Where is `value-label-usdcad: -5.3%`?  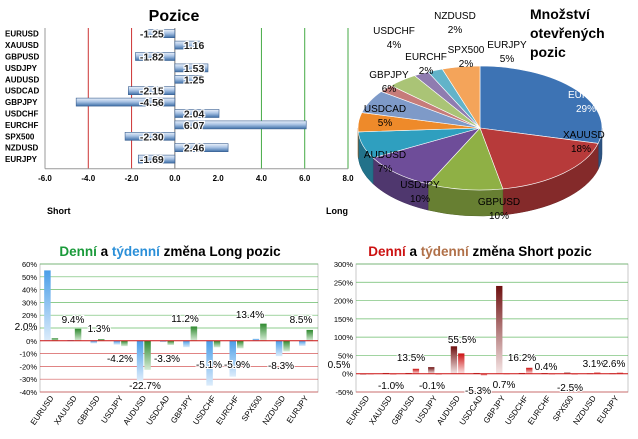
value-label-usdcad: -5.3% is located at coordinates (478, 391).